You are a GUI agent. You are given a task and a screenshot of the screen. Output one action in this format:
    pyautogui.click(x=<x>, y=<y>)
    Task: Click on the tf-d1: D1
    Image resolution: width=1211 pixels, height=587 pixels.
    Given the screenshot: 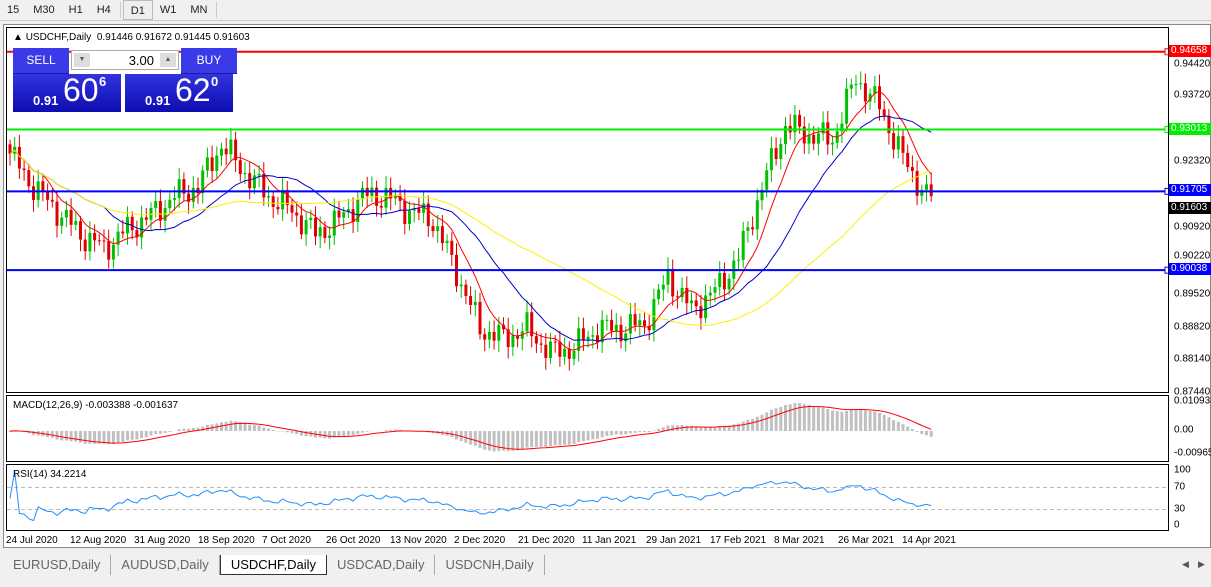 What is the action you would take?
    pyautogui.click(x=137, y=10)
    